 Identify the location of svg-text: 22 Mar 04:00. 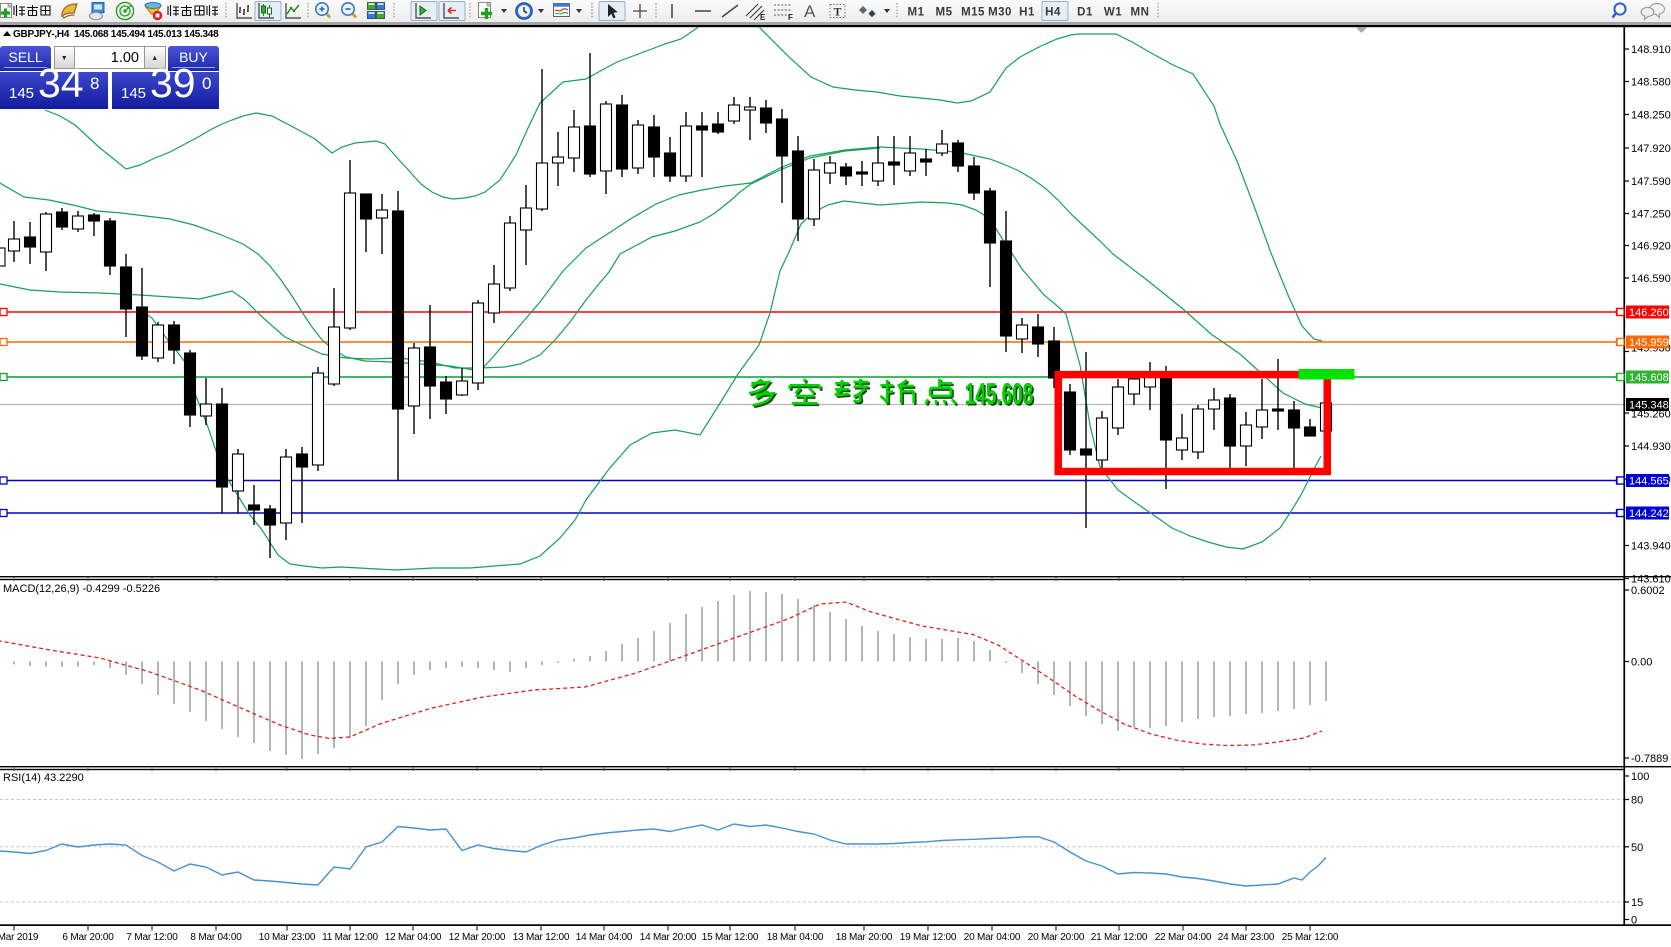
(1183, 937).